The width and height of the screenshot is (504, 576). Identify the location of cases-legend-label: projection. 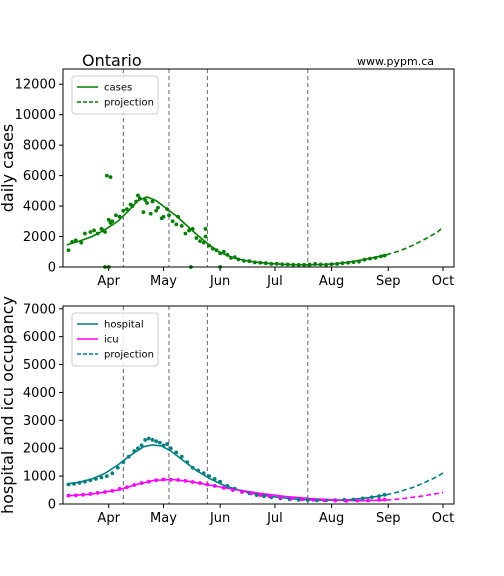
(129, 103).